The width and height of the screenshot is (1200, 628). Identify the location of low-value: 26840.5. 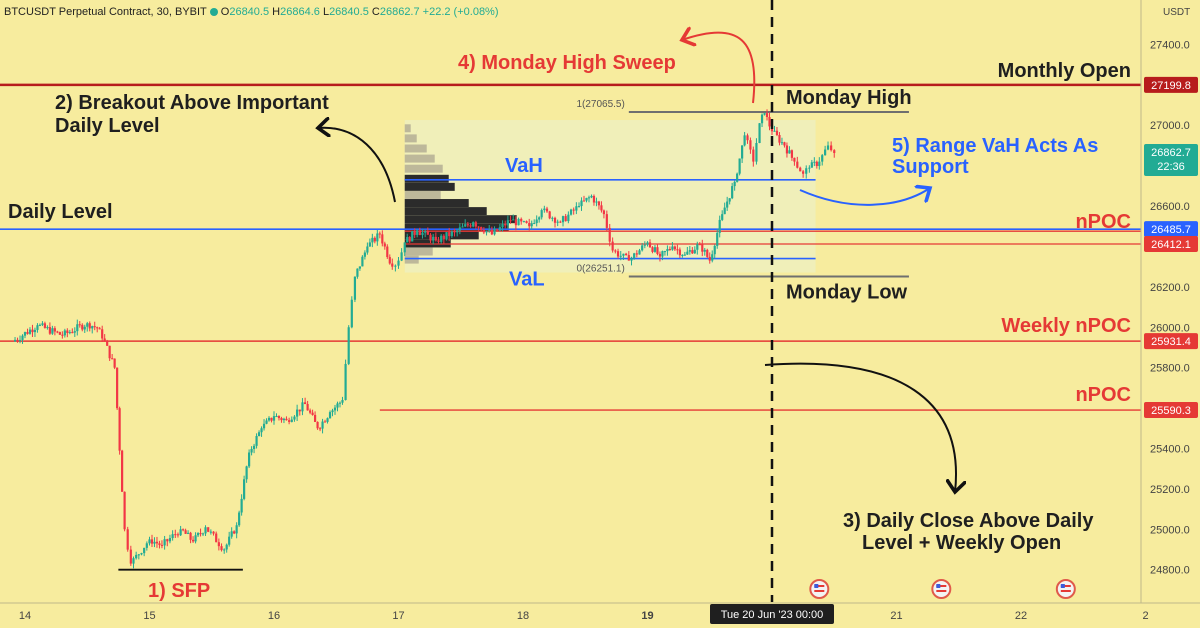
(349, 12).